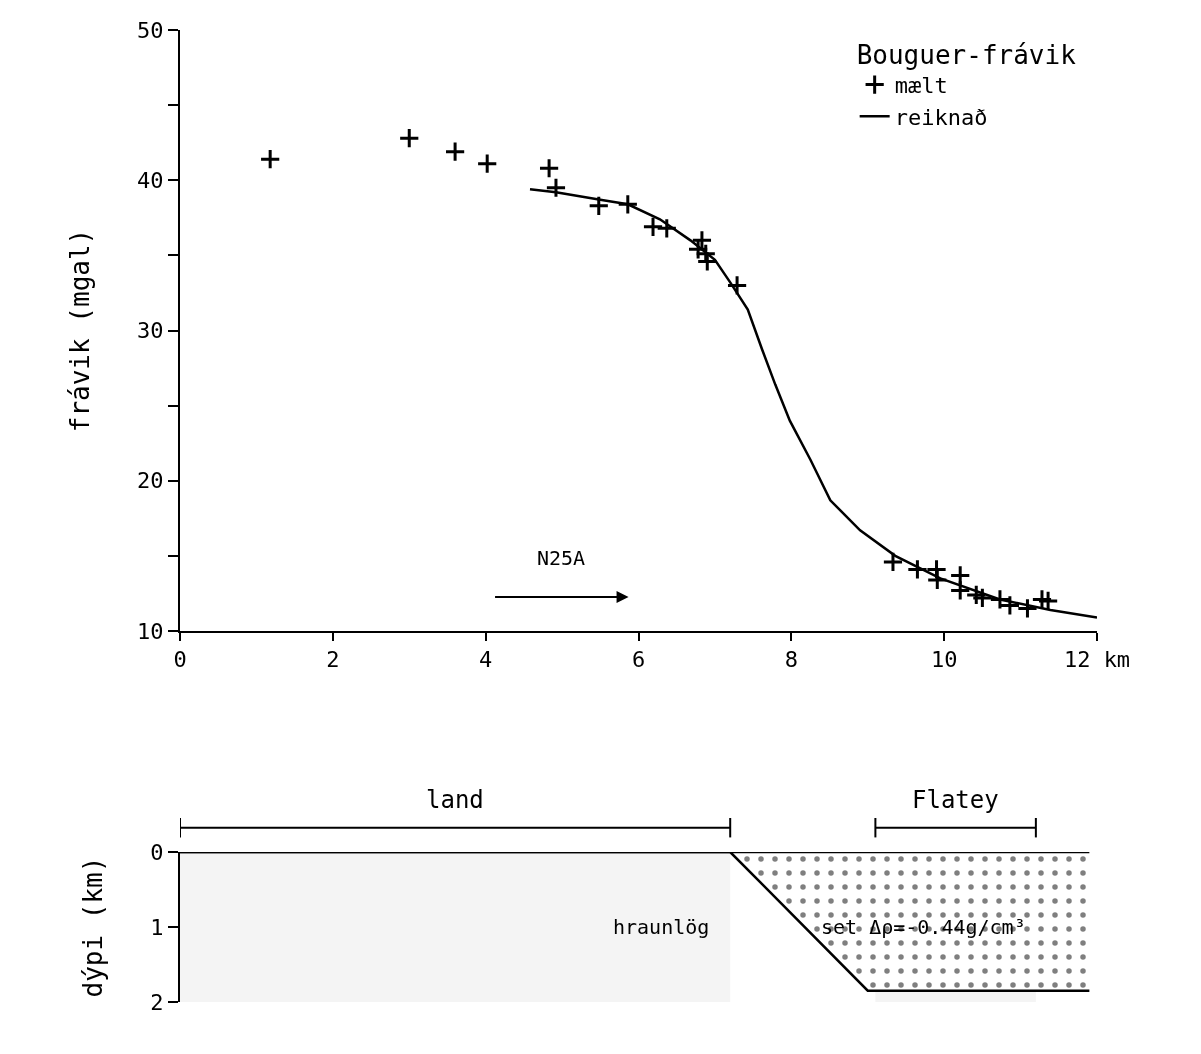 The height and width of the screenshot is (1054, 1201). I want to click on y-tick-label: 10, so click(150, 631).